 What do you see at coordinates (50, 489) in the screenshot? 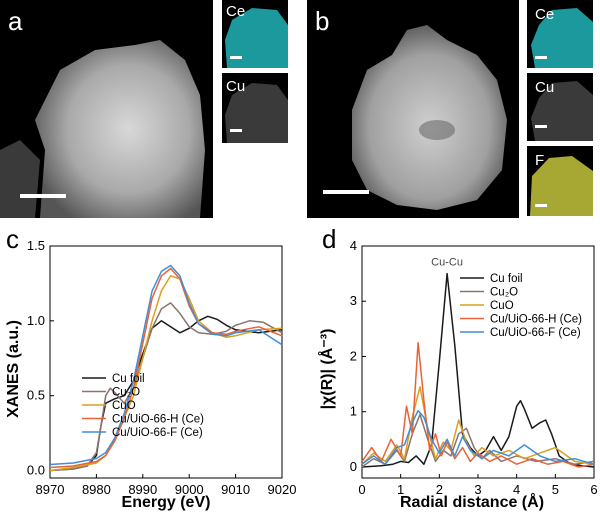
I see `xanes-xtick-label: 8970` at bounding box center [50, 489].